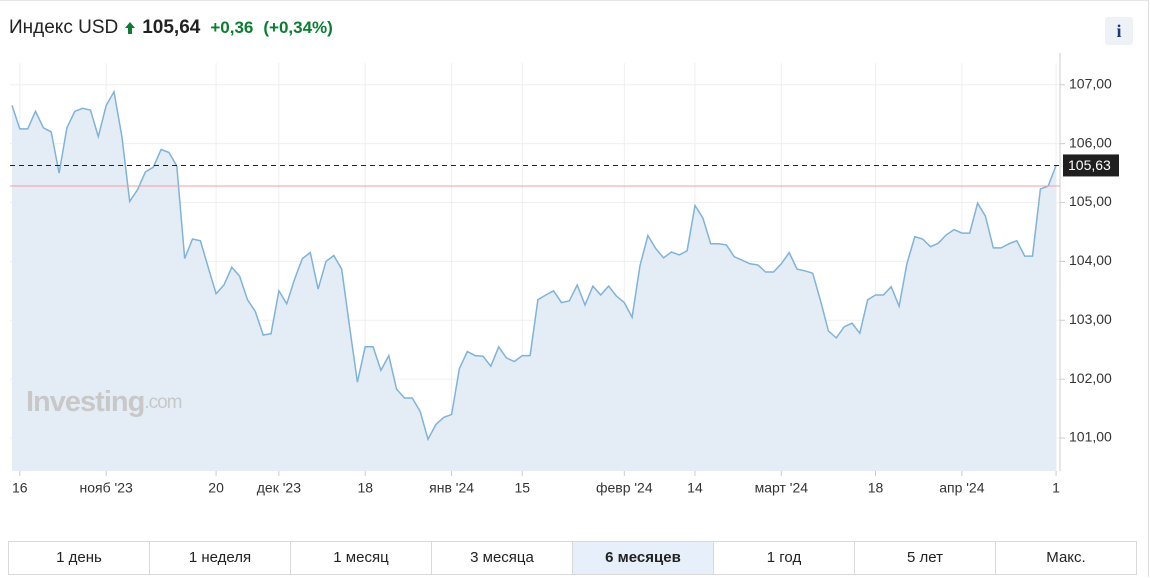  What do you see at coordinates (1056, 488) in the screenshot?
I see `x-tick-label: 1` at bounding box center [1056, 488].